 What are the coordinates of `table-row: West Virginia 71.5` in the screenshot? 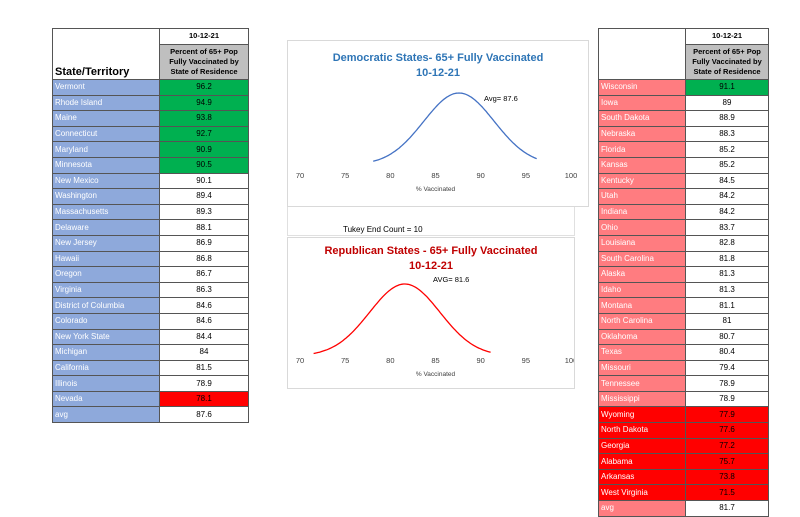 It's located at (683, 493).